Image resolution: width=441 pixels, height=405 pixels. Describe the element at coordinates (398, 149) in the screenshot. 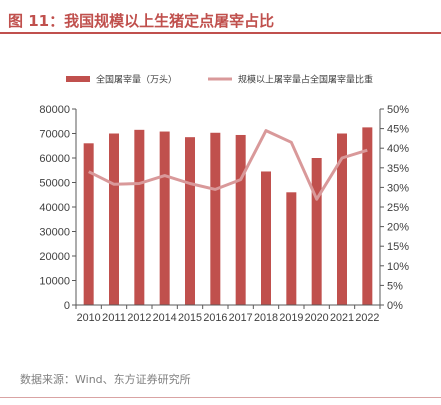

I see `y-right-tick-label: 40%` at that location.